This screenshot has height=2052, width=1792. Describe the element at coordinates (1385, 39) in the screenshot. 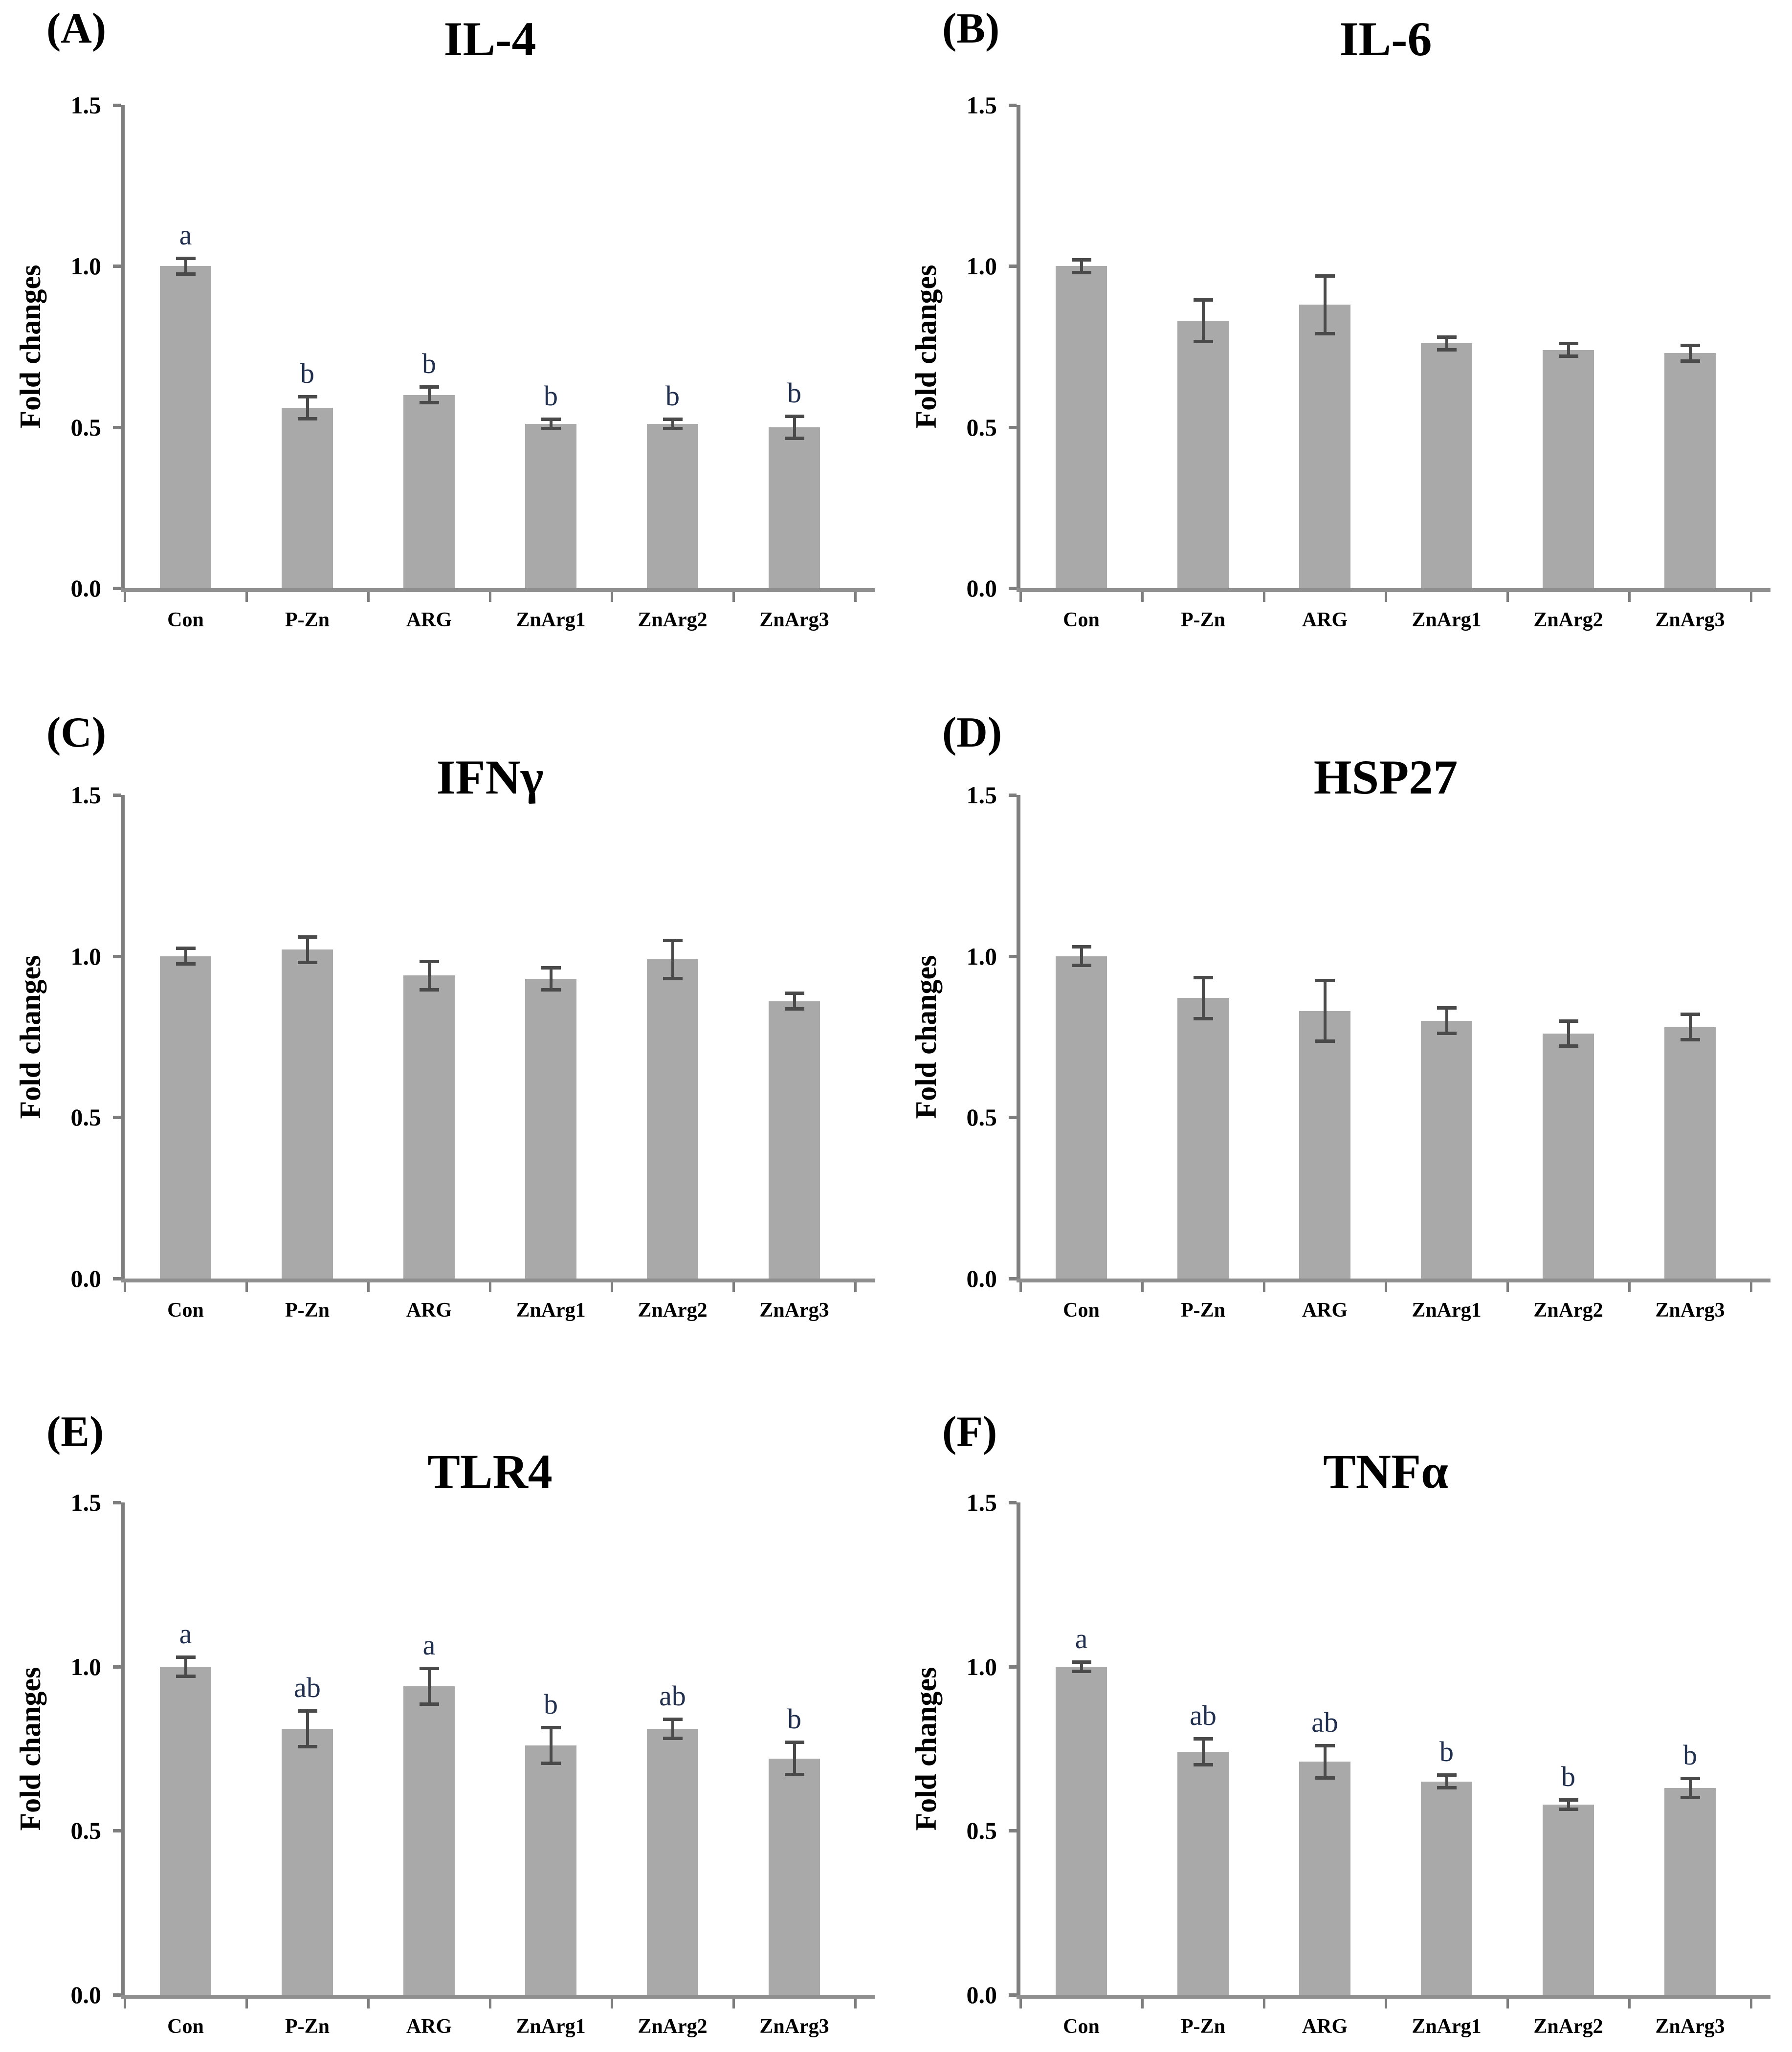

I see `panel-title: IL-6` at that location.